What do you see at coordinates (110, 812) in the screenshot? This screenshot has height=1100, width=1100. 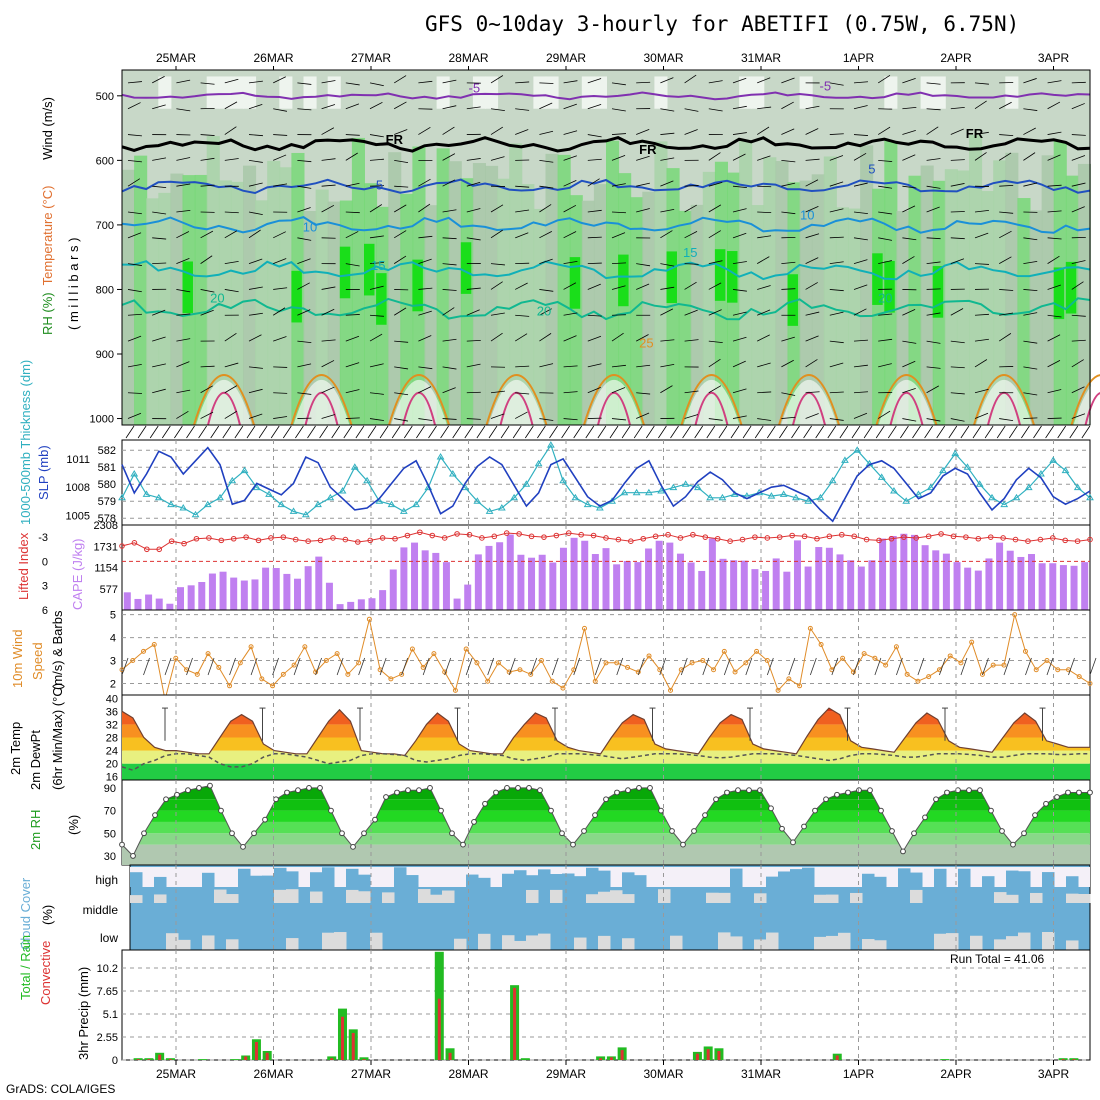 I see `rh-ytick: 70` at bounding box center [110, 812].